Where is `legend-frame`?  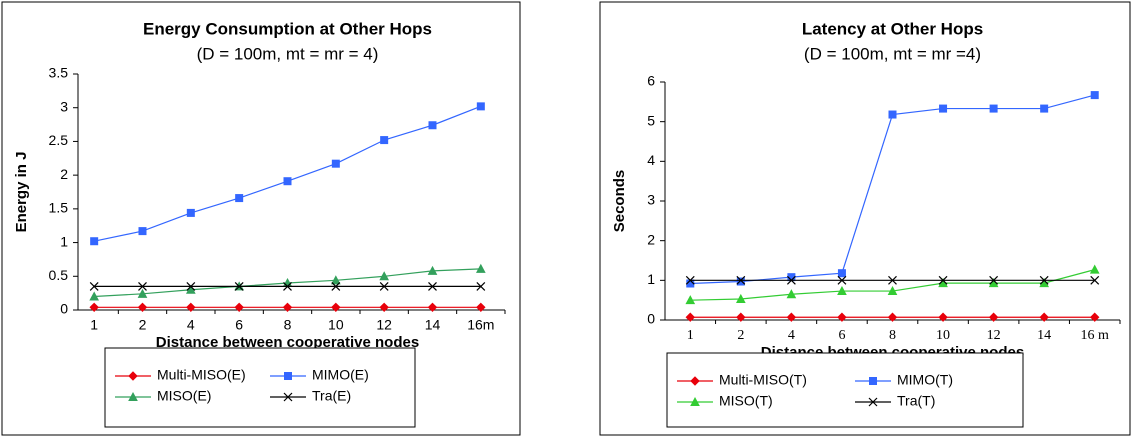
legend-frame is located at coordinates (260, 387).